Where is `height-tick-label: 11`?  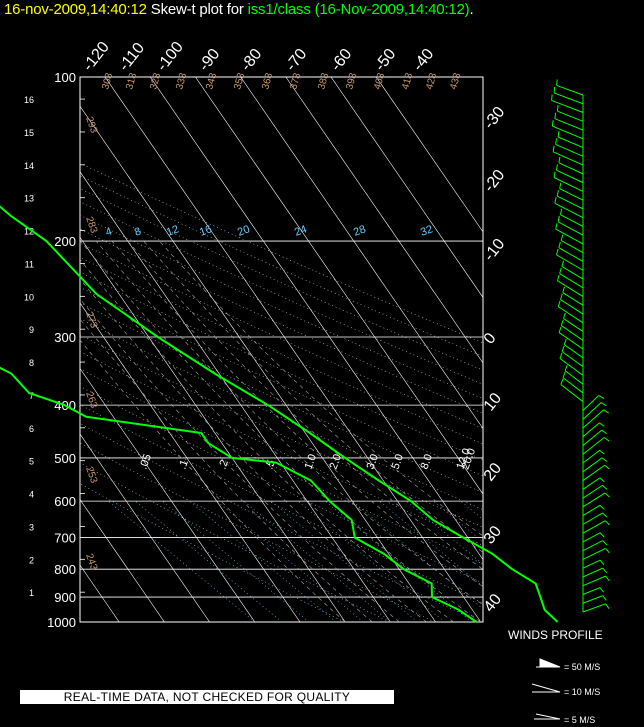 height-tick-label: 11 is located at coordinates (29, 264).